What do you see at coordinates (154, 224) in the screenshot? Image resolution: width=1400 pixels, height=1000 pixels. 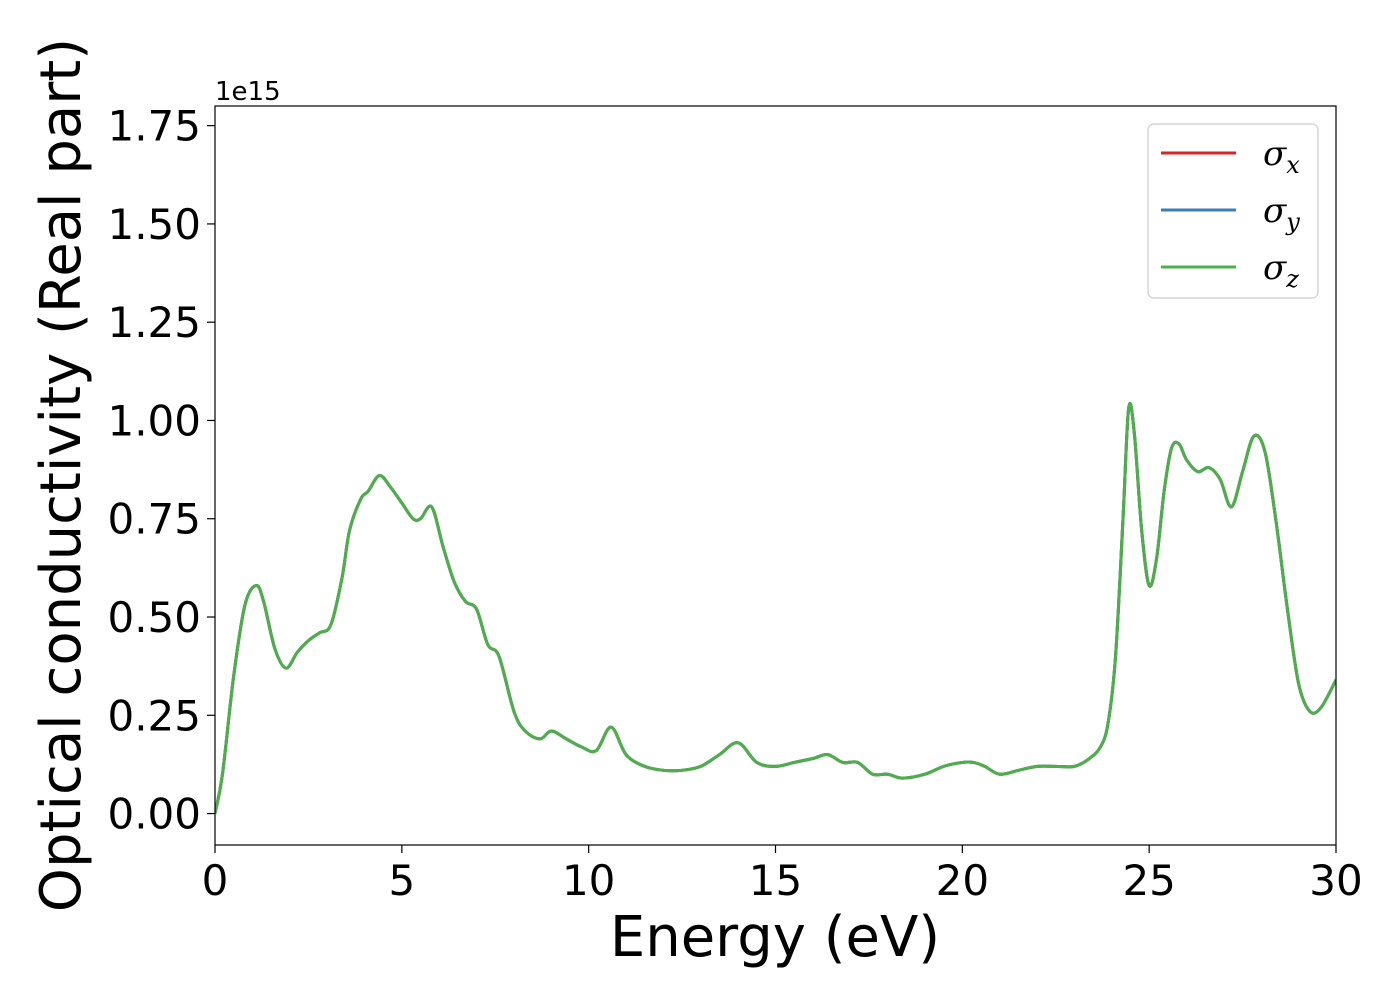 I see `y-tick-label: 1.50` at bounding box center [154, 224].